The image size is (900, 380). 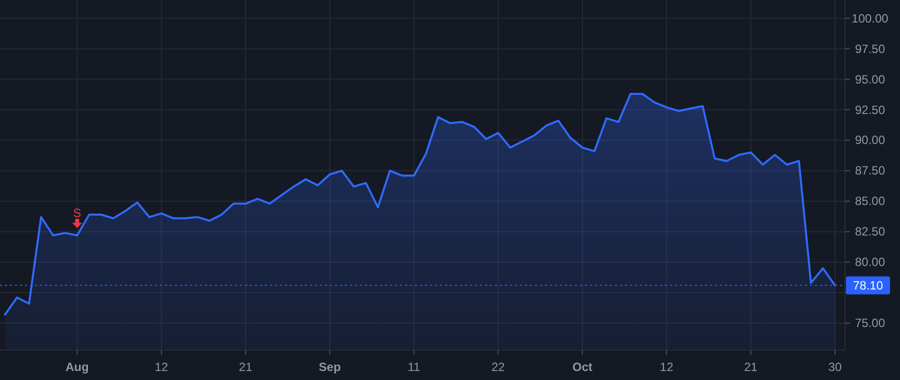 What do you see at coordinates (329, 367) in the screenshot?
I see `x-tick-label: Sep` at bounding box center [329, 367].